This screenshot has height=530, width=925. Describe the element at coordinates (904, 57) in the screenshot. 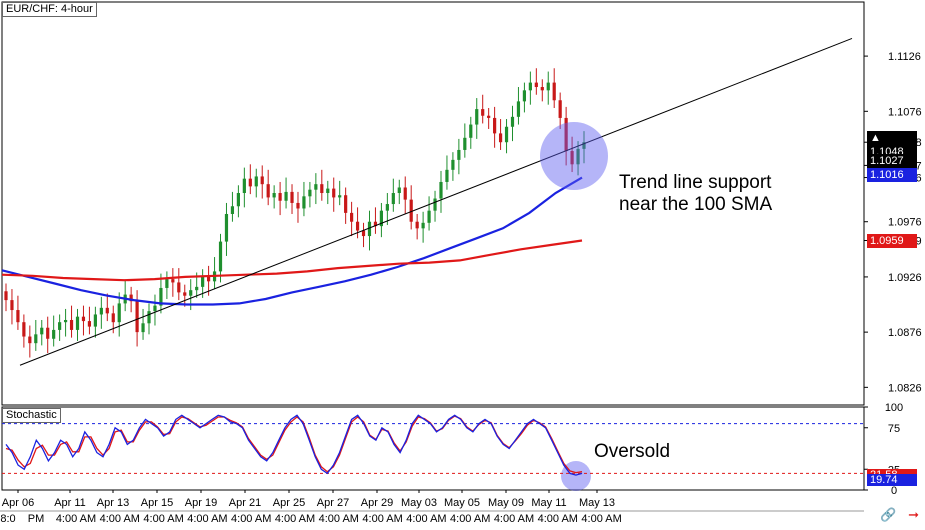

I see `price-axis-label: 1.1126` at that location.